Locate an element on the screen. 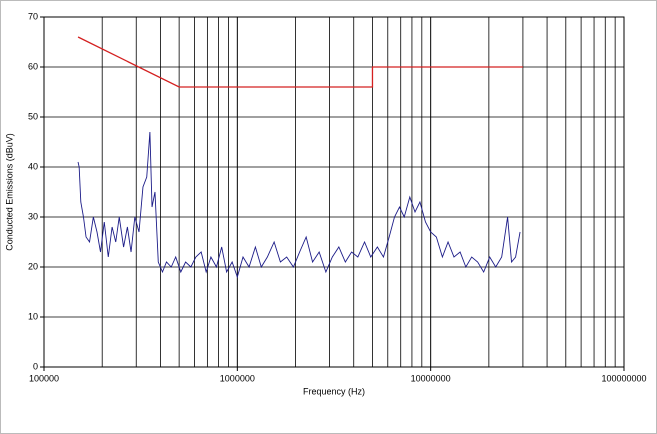 This screenshot has height=434, width=657. y-tick-label: 0 is located at coordinates (35, 366).